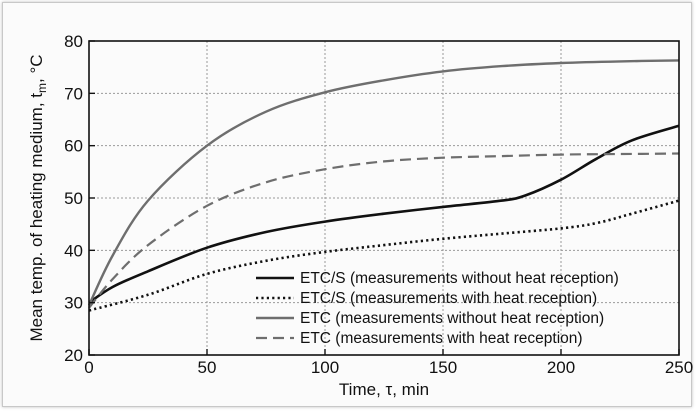  Describe the element at coordinates (679, 367) in the screenshot. I see `x-tick-label: 250` at that location.